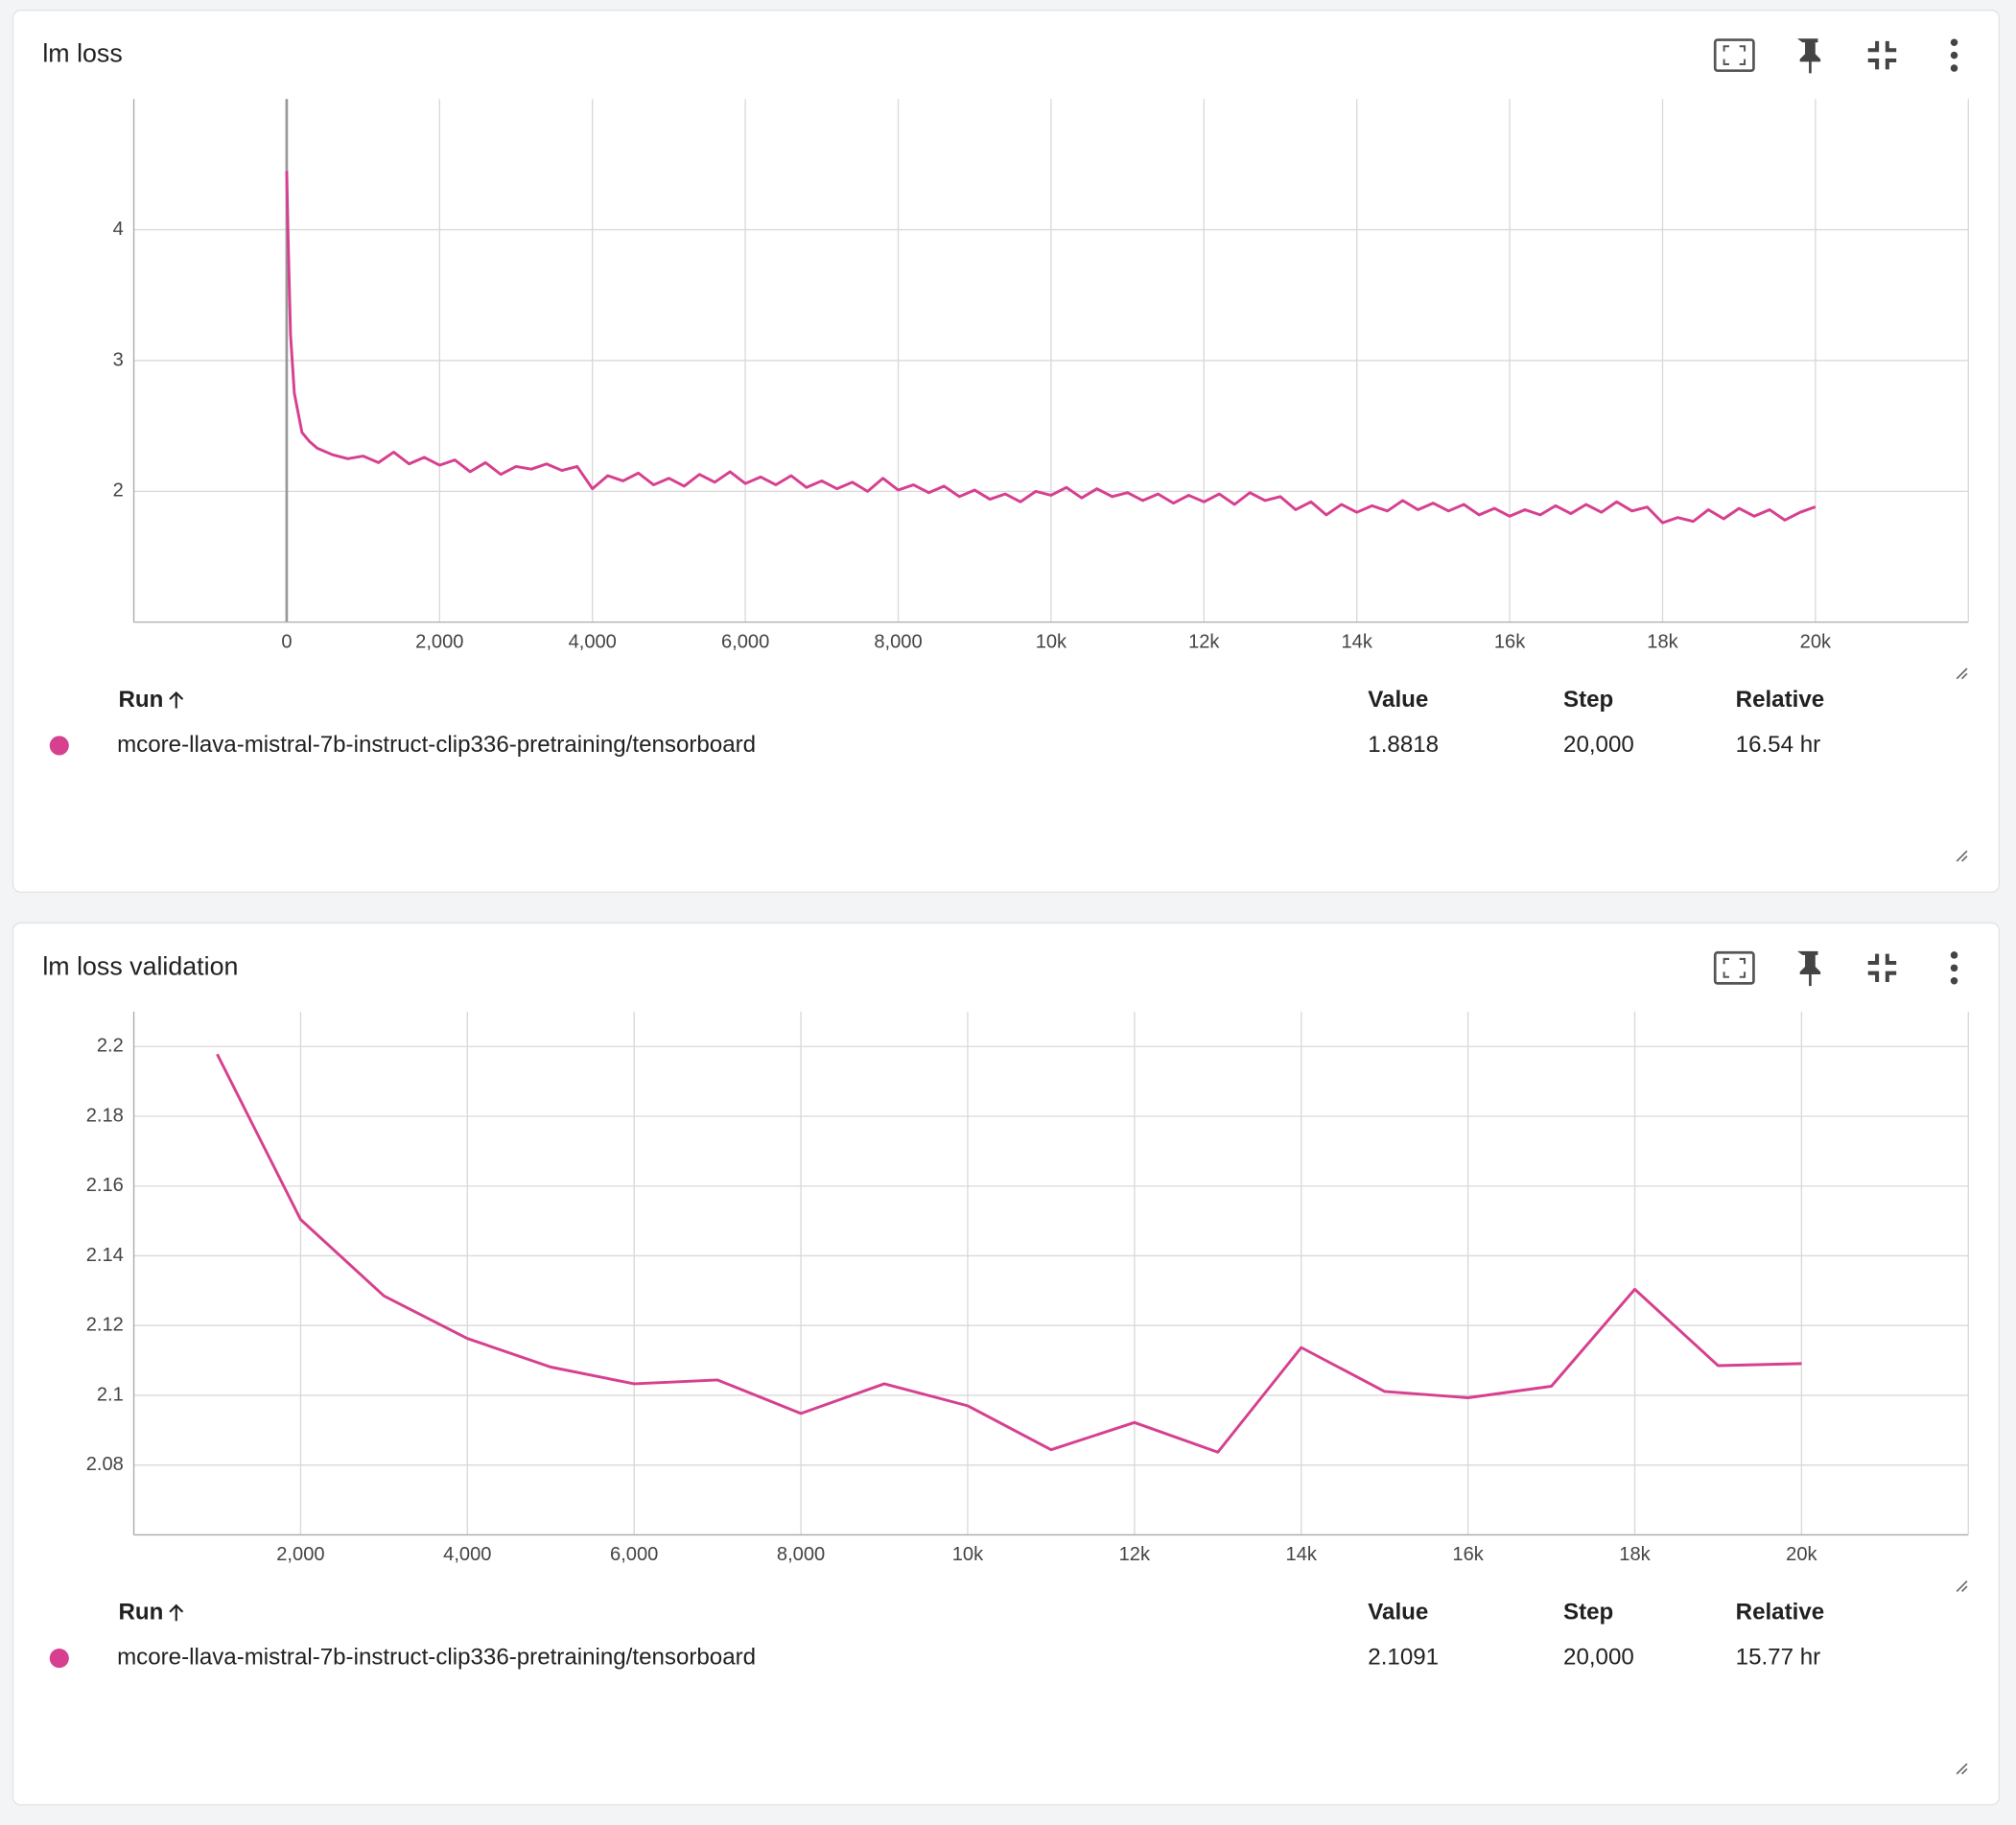 The image size is (2016, 1825). I want to click on y-tick-label: 2.18, so click(105, 1115).